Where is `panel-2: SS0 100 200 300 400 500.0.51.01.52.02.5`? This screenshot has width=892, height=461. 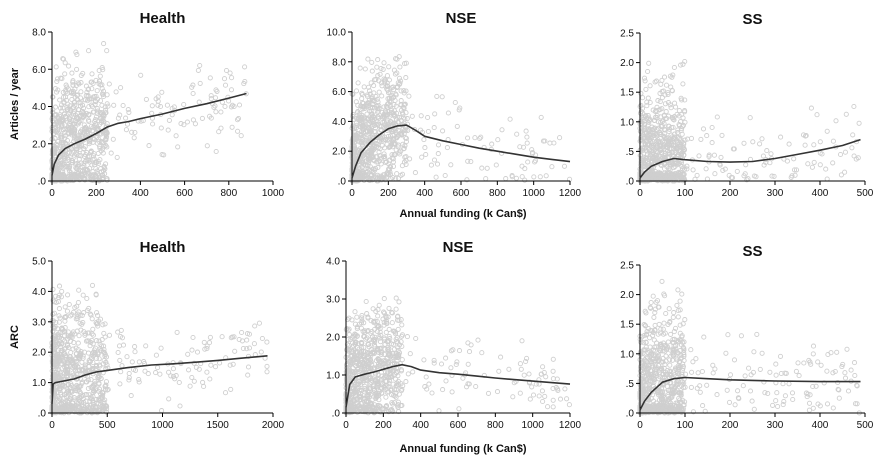
panel-2: SS0 100 200 300 400 500.0.51.01.52.02.5 is located at coordinates (747, 105).